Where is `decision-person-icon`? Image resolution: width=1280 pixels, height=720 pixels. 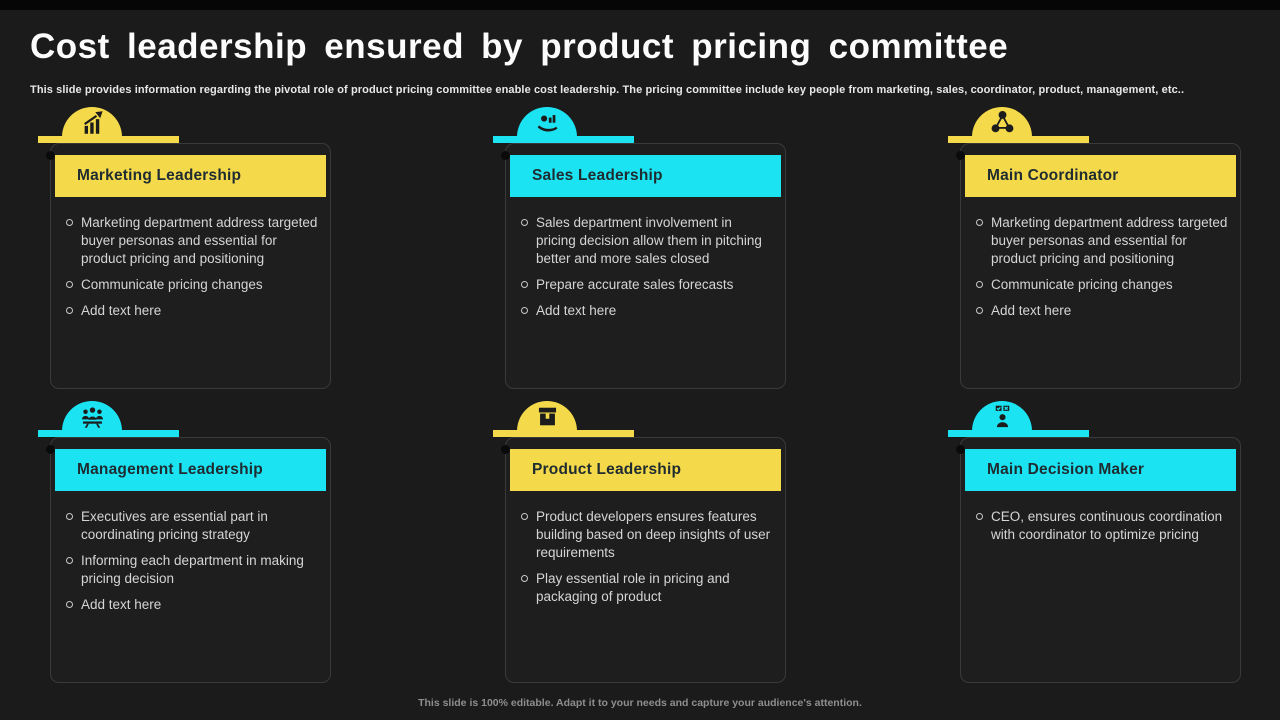 decision-person-icon is located at coordinates (1002, 416).